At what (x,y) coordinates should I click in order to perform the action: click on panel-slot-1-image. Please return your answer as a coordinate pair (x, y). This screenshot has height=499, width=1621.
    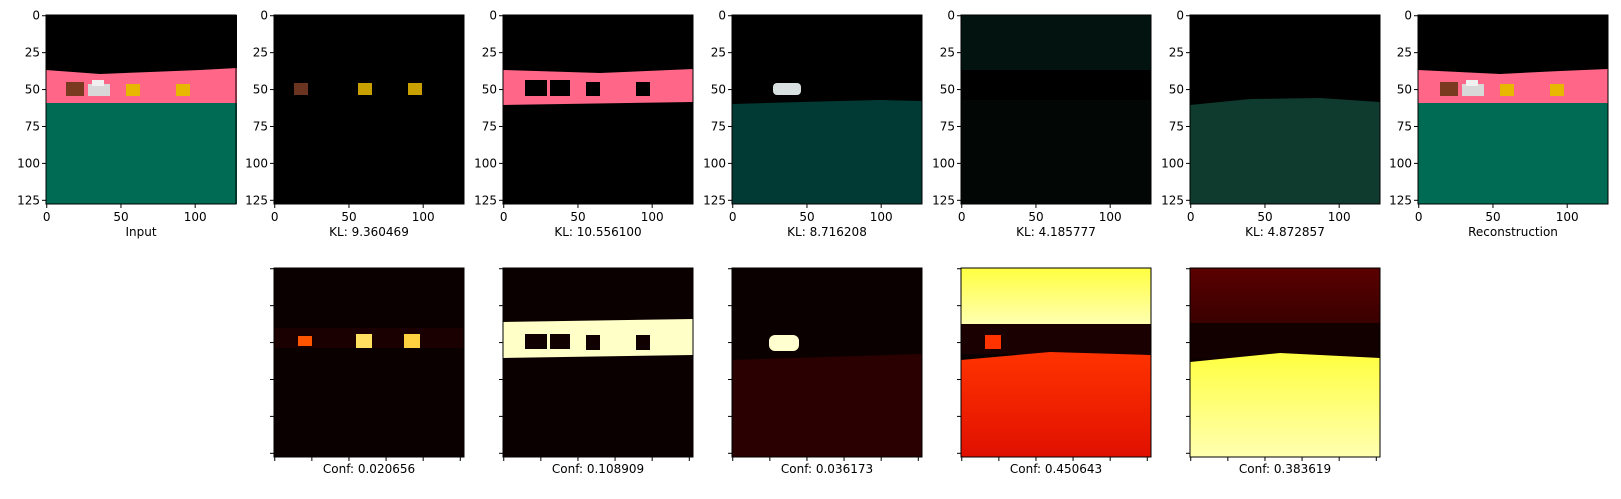
    Looking at the image, I should click on (369, 109).